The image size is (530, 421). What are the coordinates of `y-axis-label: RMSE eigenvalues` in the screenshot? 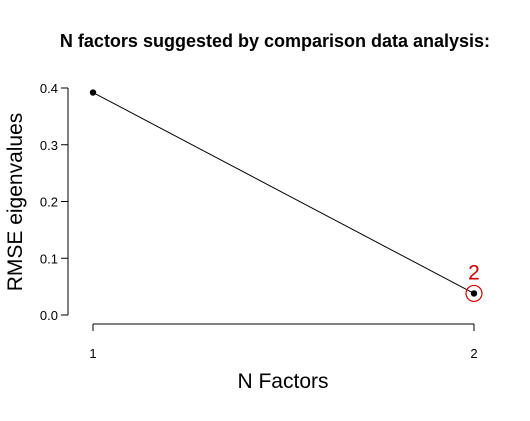 It's located at (15, 202).